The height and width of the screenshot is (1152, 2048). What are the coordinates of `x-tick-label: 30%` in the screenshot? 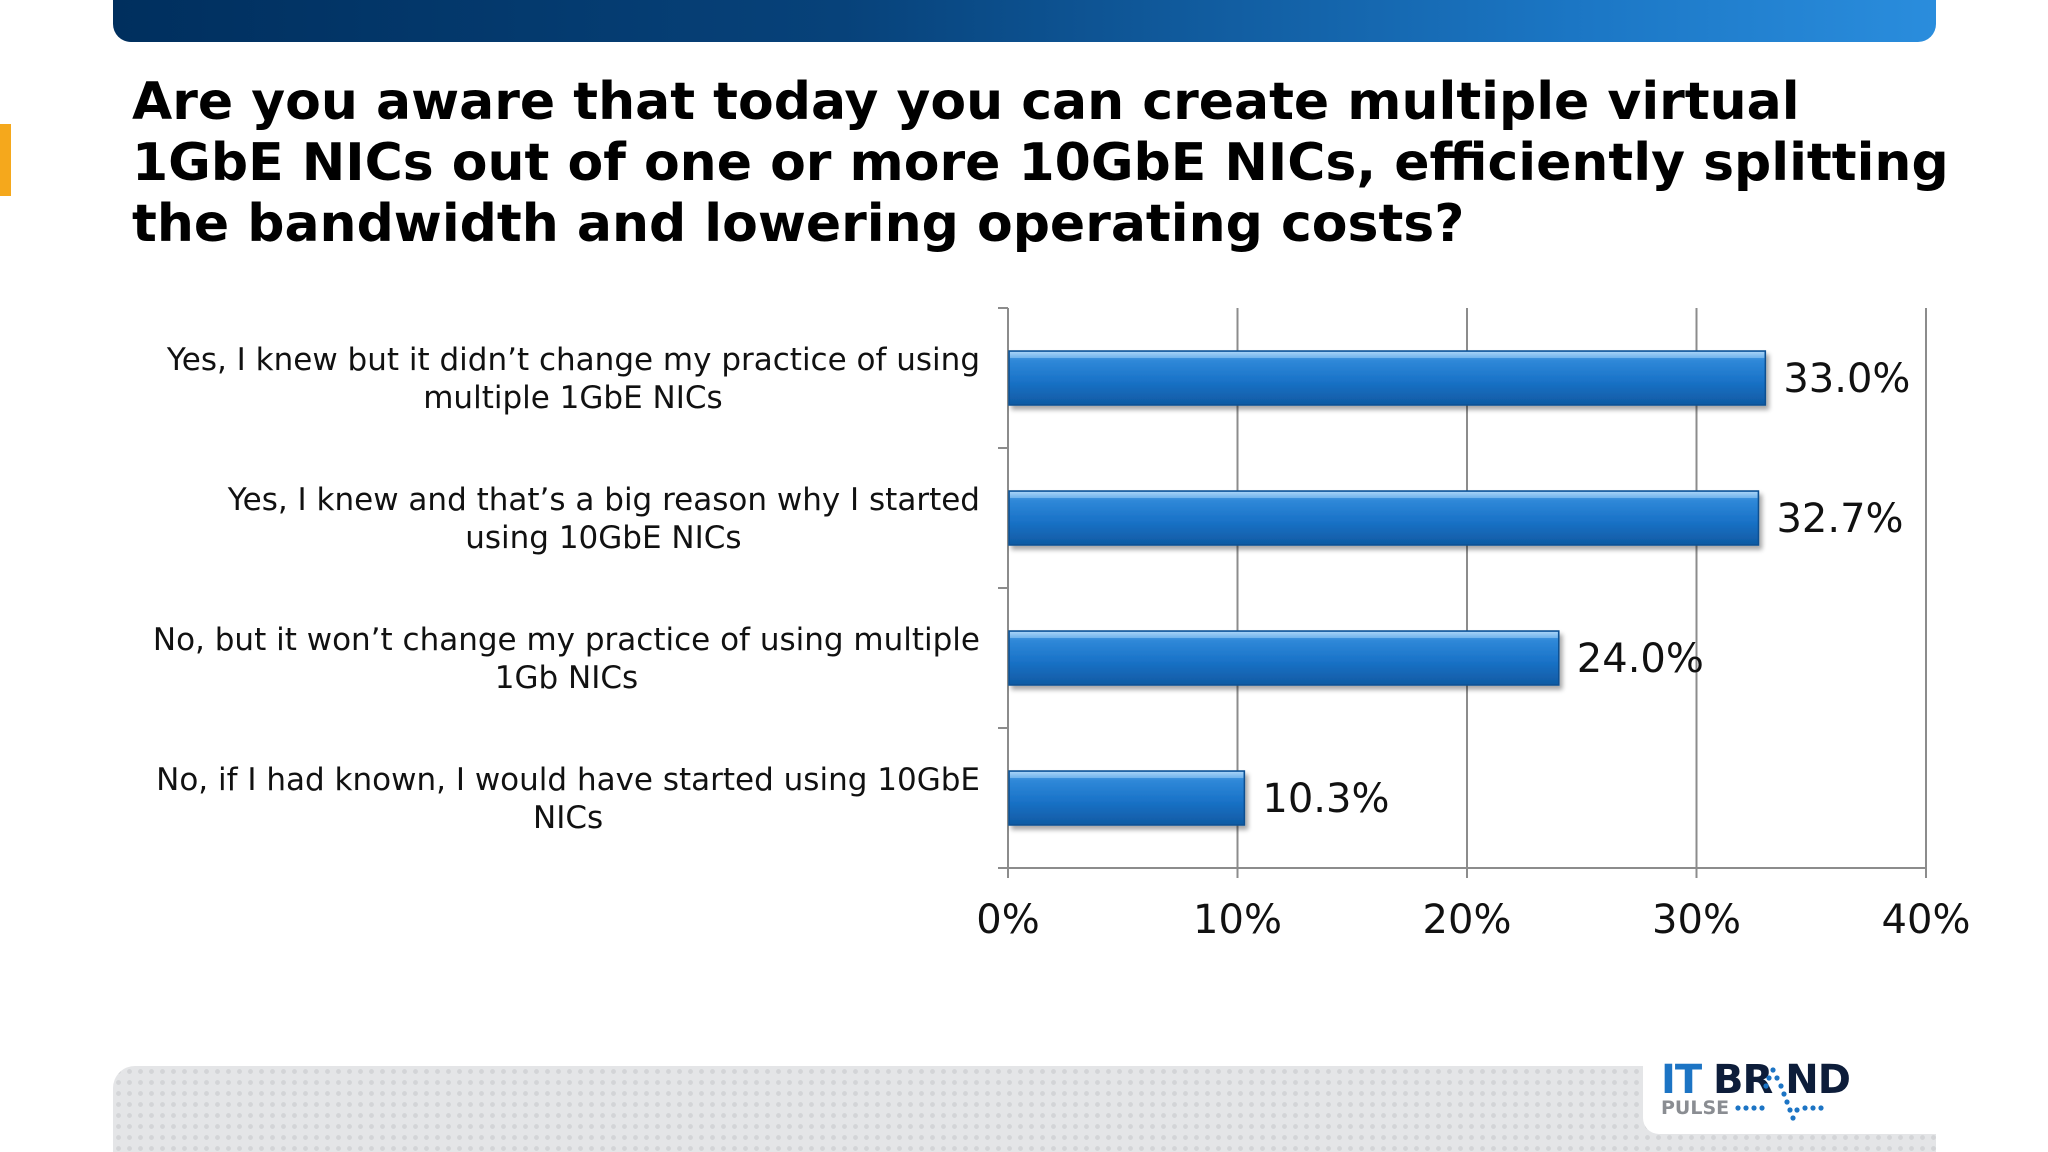 It's located at (1696, 920).